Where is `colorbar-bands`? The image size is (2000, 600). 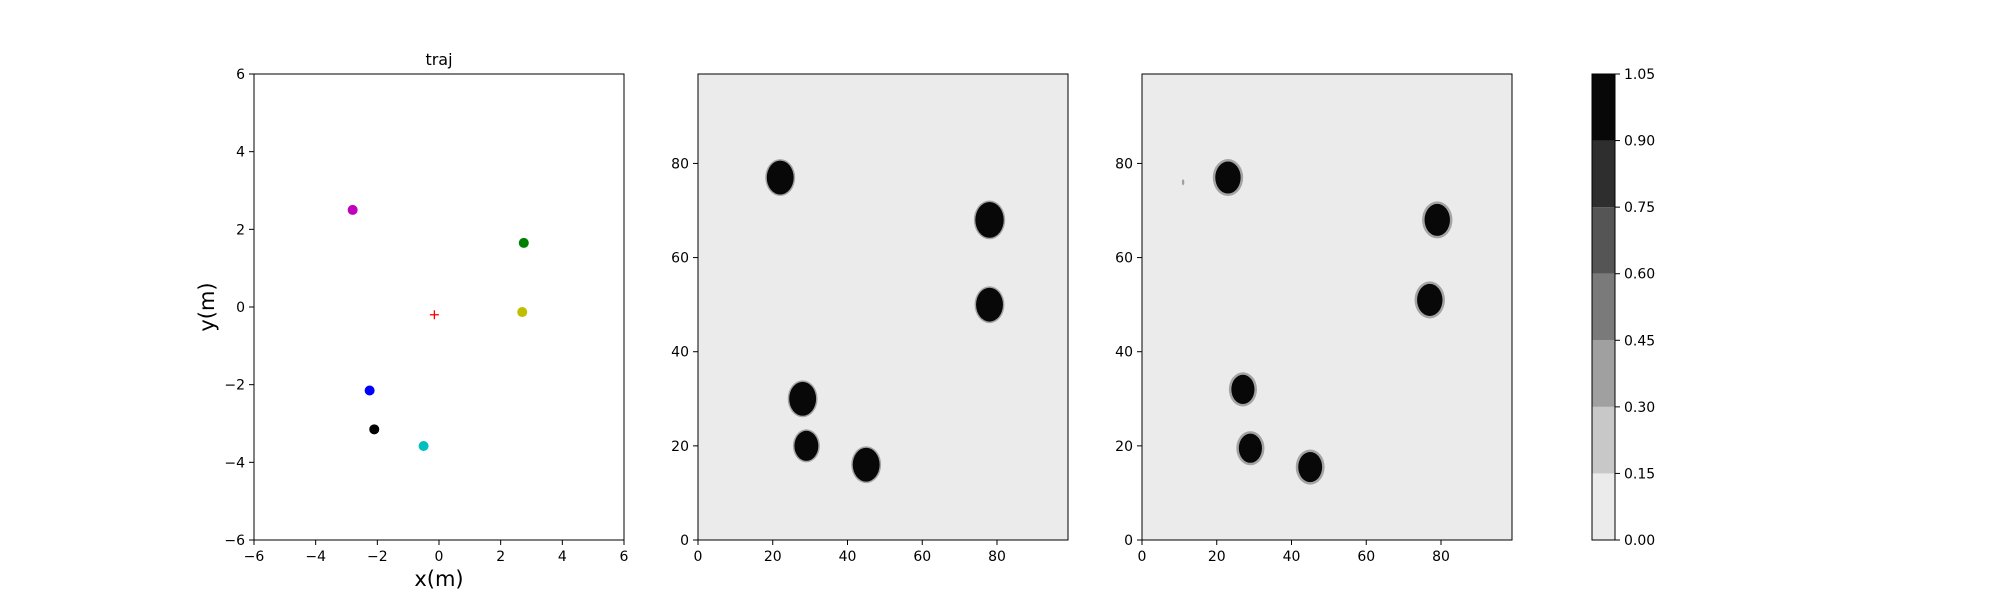
colorbar-bands is located at coordinates (1603, 307).